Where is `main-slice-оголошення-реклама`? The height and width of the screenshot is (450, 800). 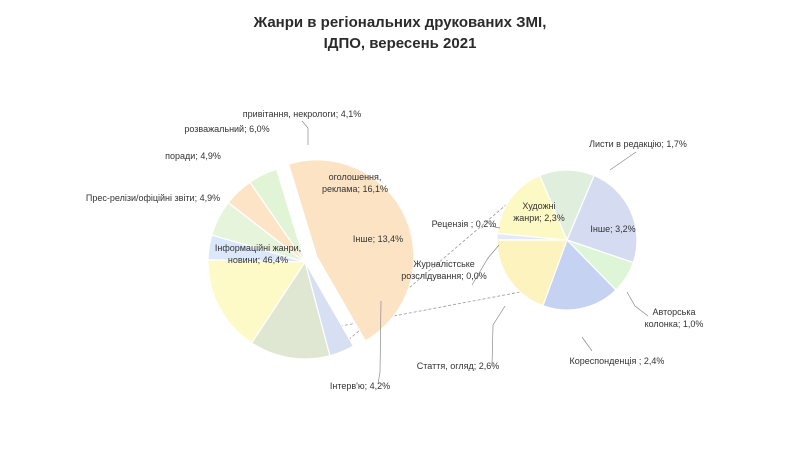 main-slice-оголошення-реклама is located at coordinates (257, 301).